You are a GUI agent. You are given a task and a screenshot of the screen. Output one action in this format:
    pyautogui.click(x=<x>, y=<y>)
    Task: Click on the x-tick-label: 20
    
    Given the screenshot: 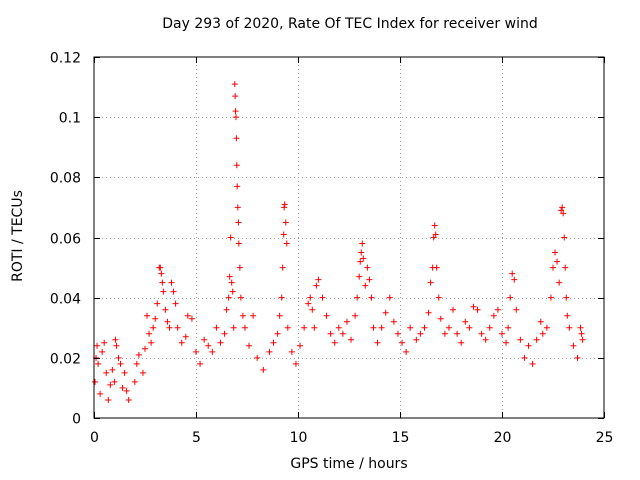 What is the action you would take?
    pyautogui.click(x=503, y=438)
    